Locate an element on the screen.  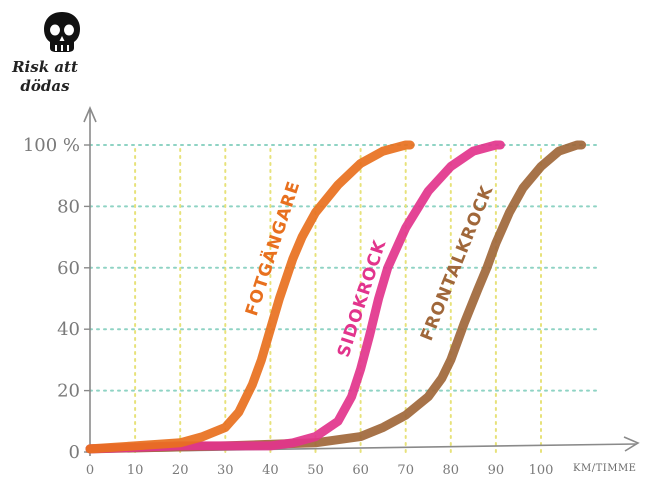
x-tick-label-0: 0 is located at coordinates (90, 470).